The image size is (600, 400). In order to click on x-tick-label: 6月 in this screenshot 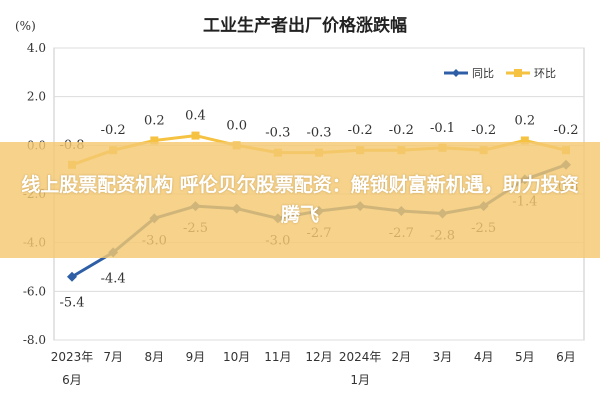, I will do `click(566, 357)`.